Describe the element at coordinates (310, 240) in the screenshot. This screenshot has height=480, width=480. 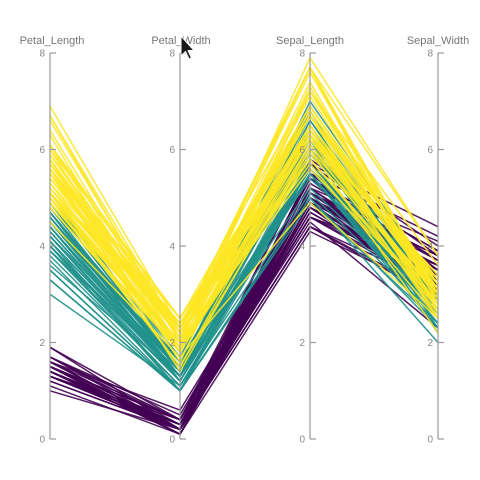
I see `axis-sepal-length: 0 2 4 6 8 Sepal_Length` at that location.